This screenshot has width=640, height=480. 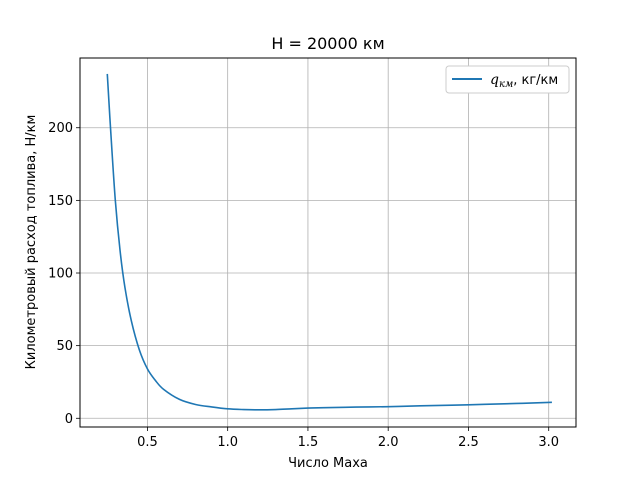 I want to click on x-axis: 0.5 1.0 1.5 2.0 2.5 3.0, so click(x=348, y=438).